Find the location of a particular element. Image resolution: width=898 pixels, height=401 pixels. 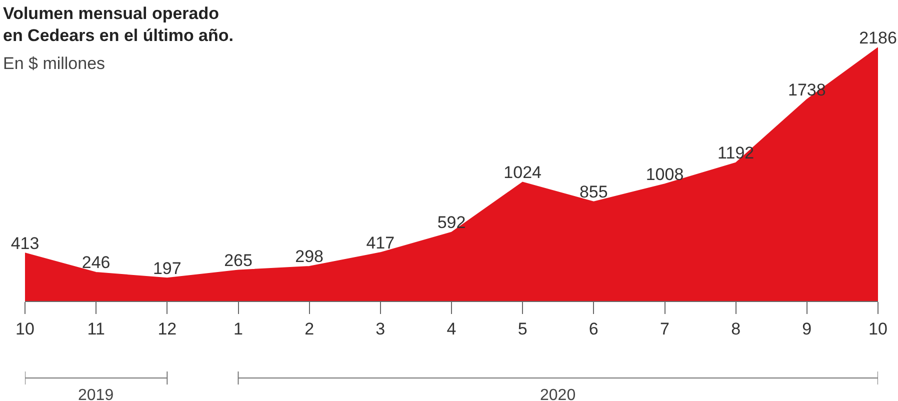

x-tick-label: 8 is located at coordinates (736, 328).